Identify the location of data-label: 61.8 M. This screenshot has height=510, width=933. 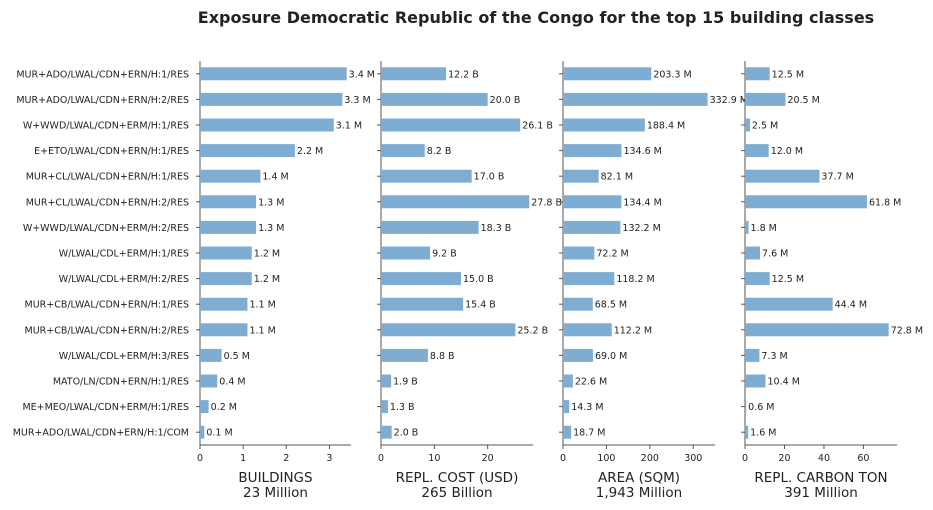
(885, 202).